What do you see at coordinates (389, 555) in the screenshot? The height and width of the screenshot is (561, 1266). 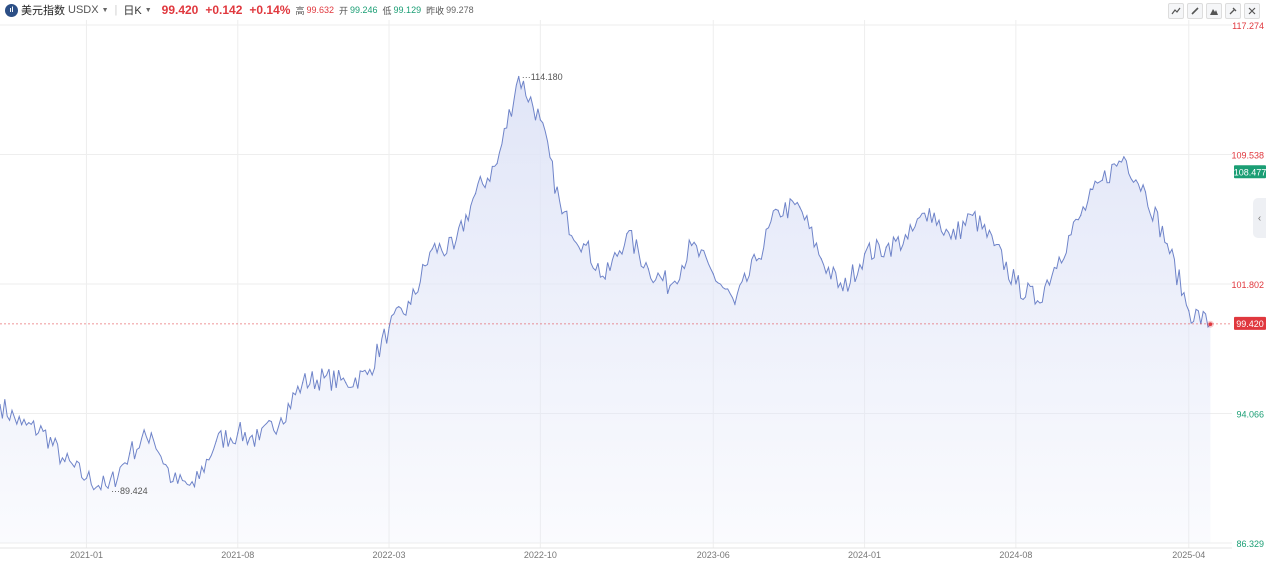 I see `x-tick-label: 2022-03` at bounding box center [389, 555].